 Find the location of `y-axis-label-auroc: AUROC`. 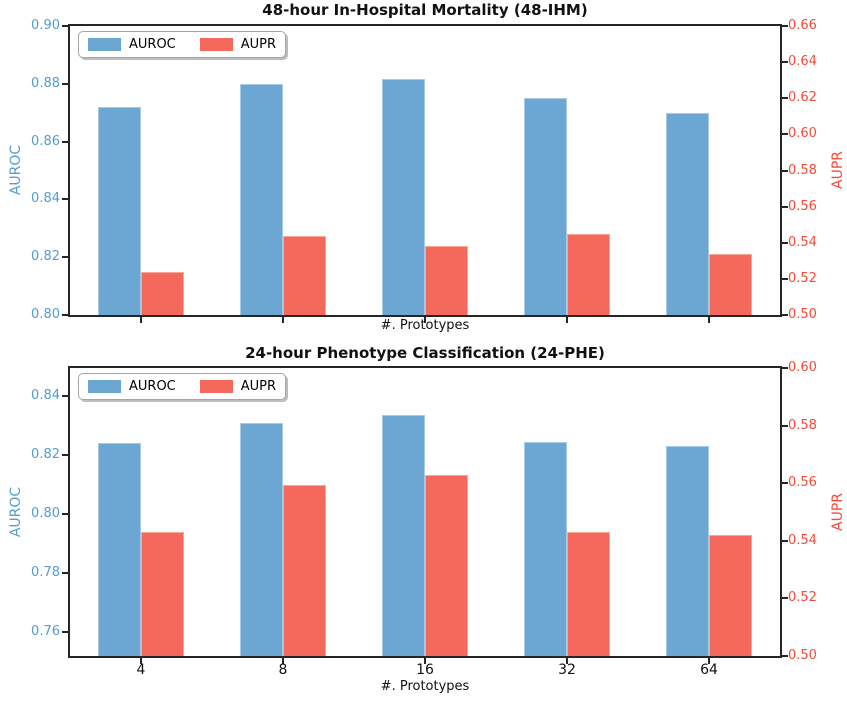

y-axis-label-auroc: AUROC is located at coordinates (16, 512).